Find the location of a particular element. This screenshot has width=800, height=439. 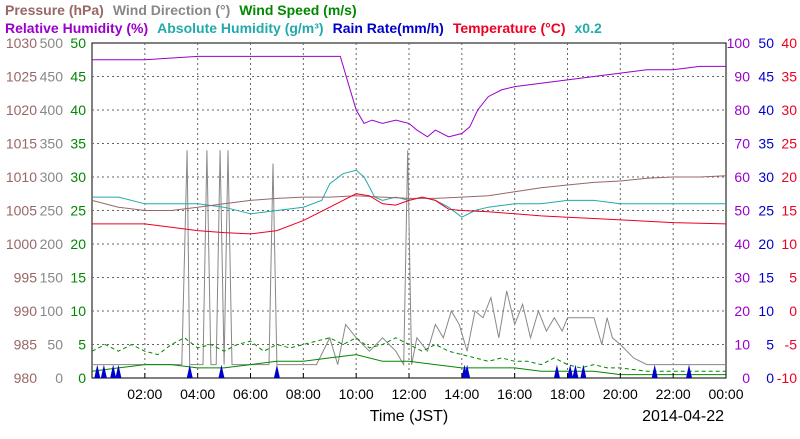

y-tick-temperature: 25 is located at coordinates (789, 144).